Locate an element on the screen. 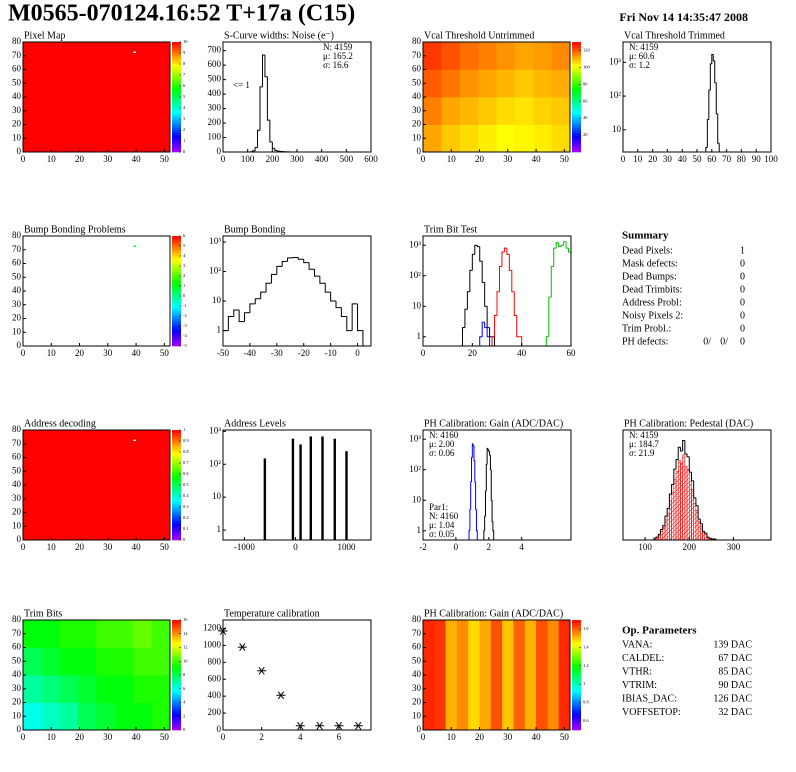  x-tick-label: 70 is located at coordinates (727, 159).